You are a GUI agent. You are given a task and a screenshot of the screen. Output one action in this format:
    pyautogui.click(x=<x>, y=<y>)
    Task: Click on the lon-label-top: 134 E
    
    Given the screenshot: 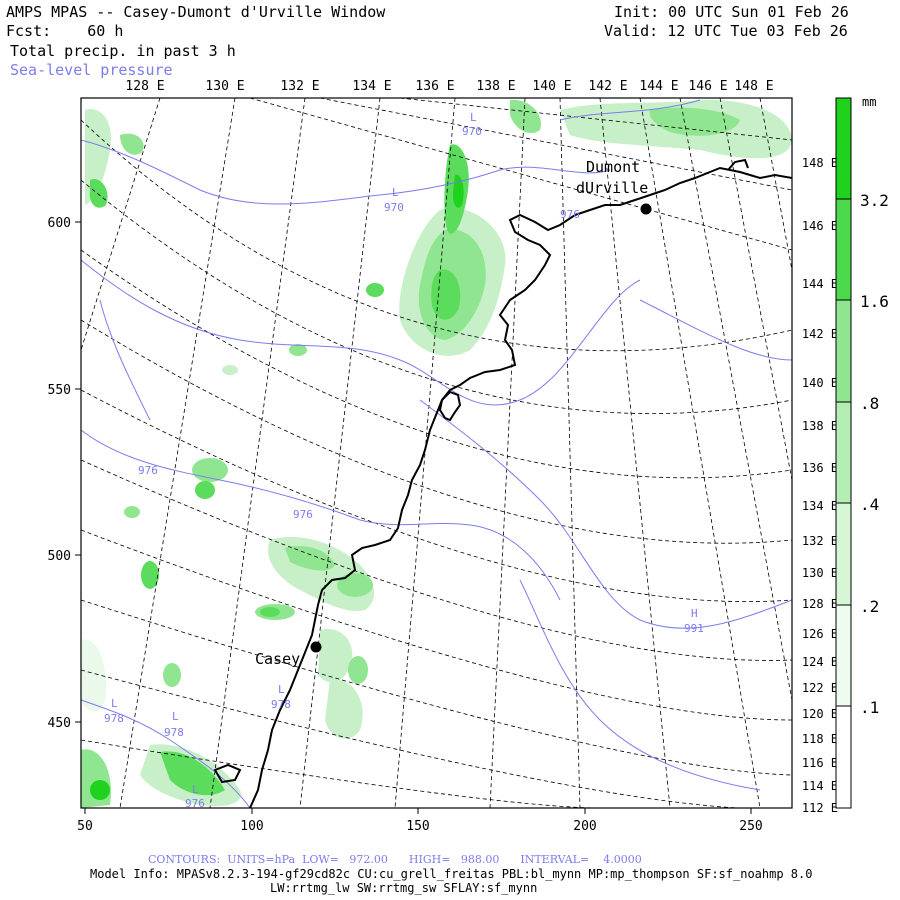 What is the action you would take?
    pyautogui.click(x=371, y=86)
    